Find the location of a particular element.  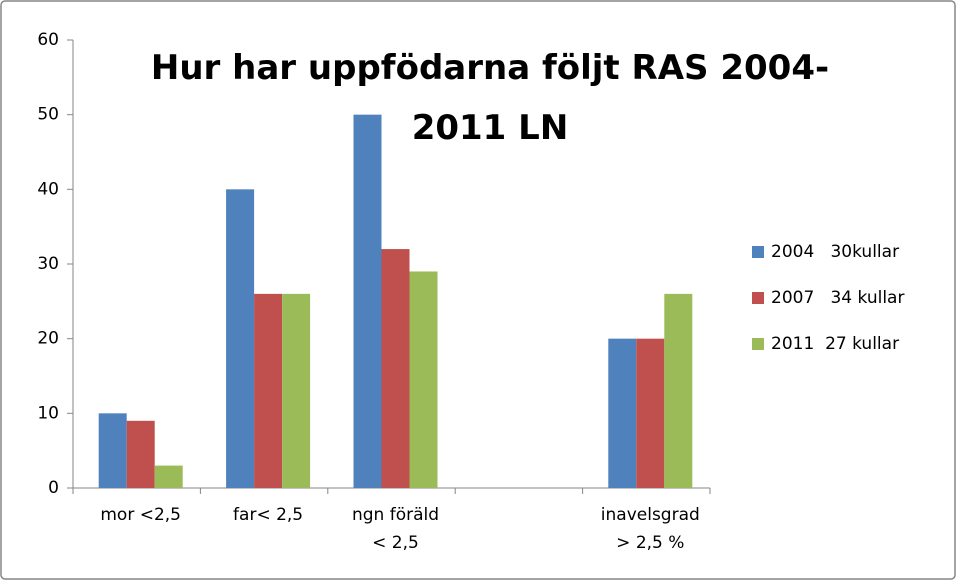

x-tick-label: mor <2,5 is located at coordinates (140, 515).